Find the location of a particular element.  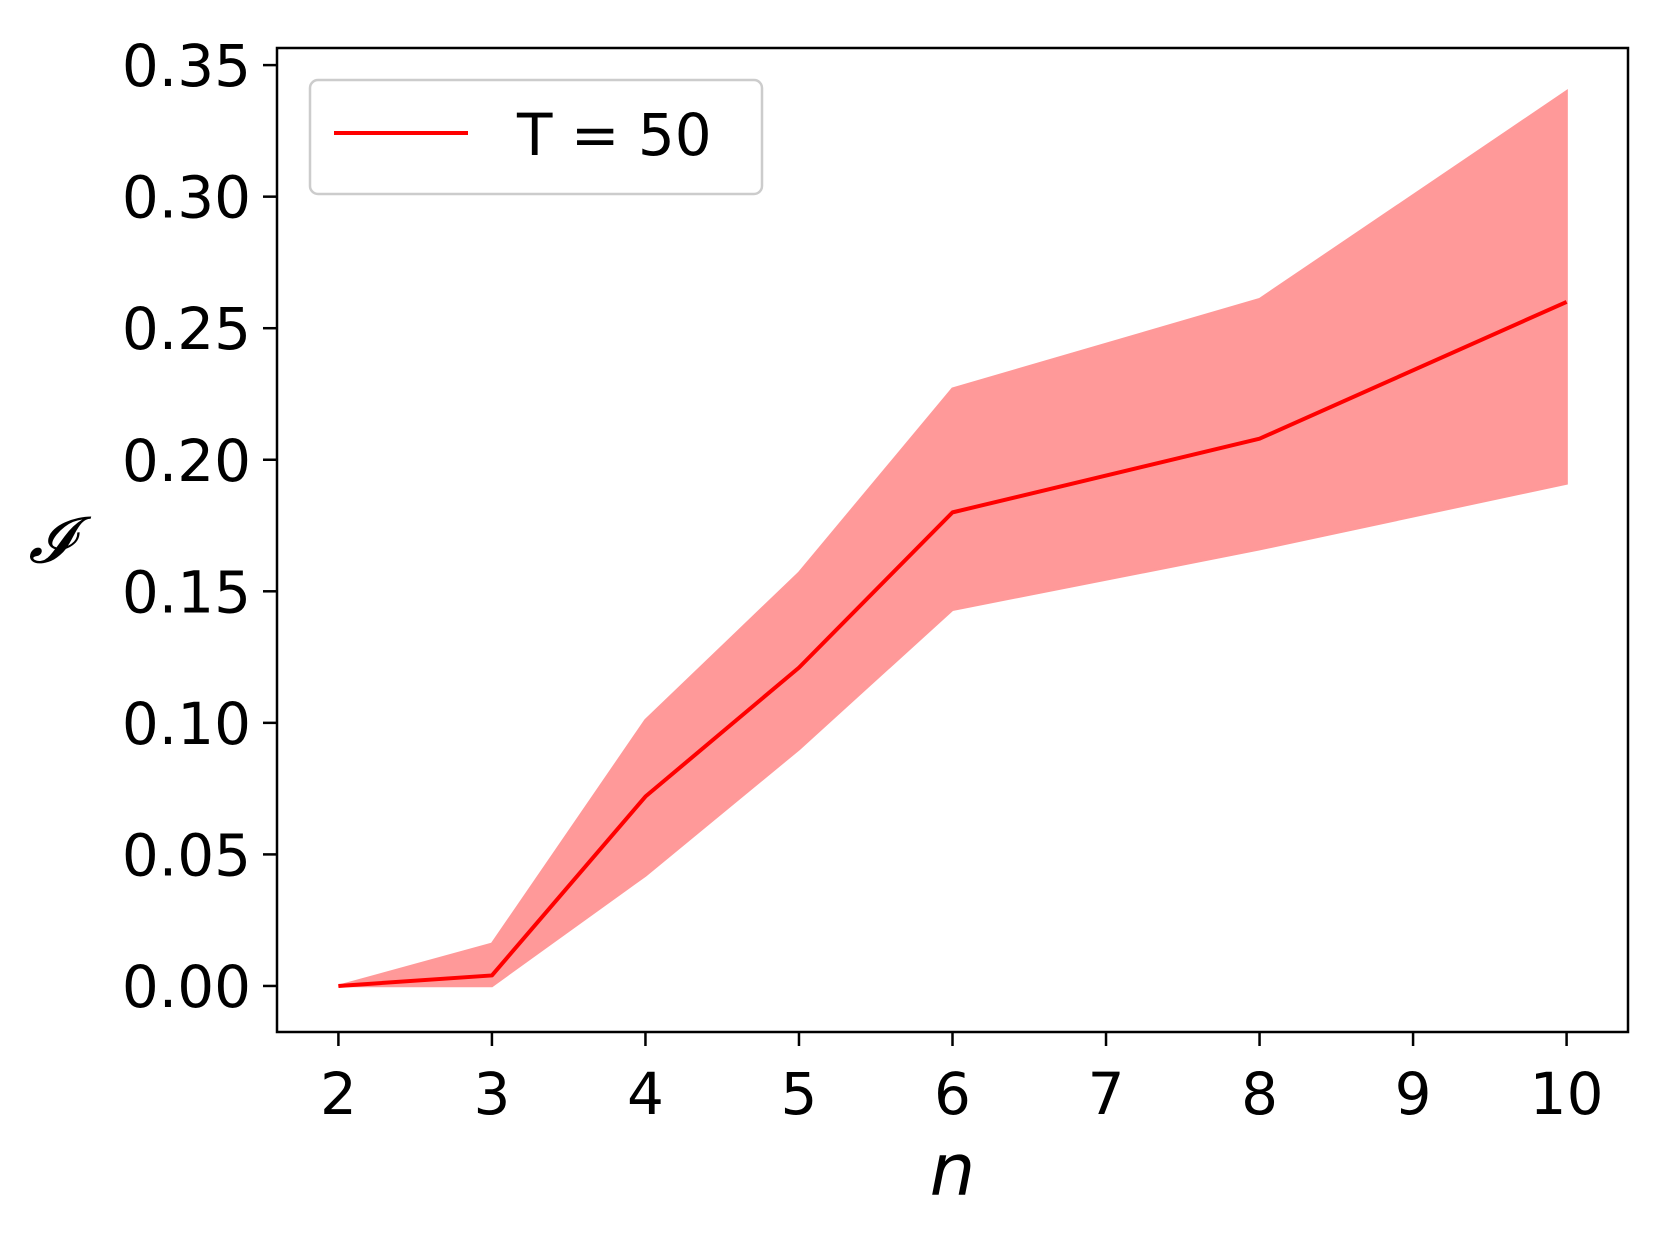

x-tick-label: 9 is located at coordinates (1413, 1094).